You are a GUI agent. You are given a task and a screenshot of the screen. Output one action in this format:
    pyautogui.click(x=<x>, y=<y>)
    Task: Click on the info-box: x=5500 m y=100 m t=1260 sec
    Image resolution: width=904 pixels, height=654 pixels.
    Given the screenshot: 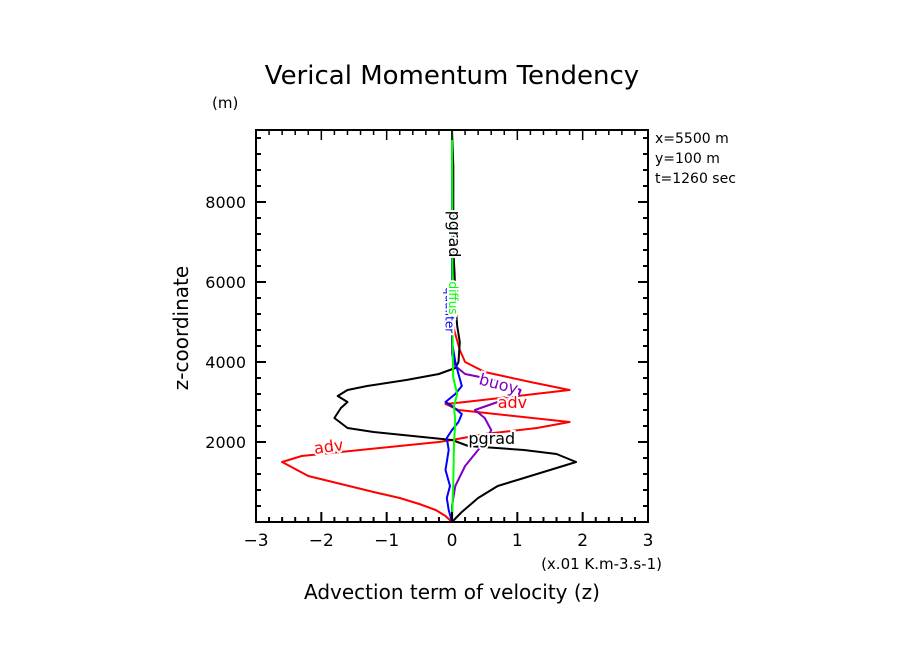 What is the action you would take?
    pyautogui.click(x=695, y=159)
    